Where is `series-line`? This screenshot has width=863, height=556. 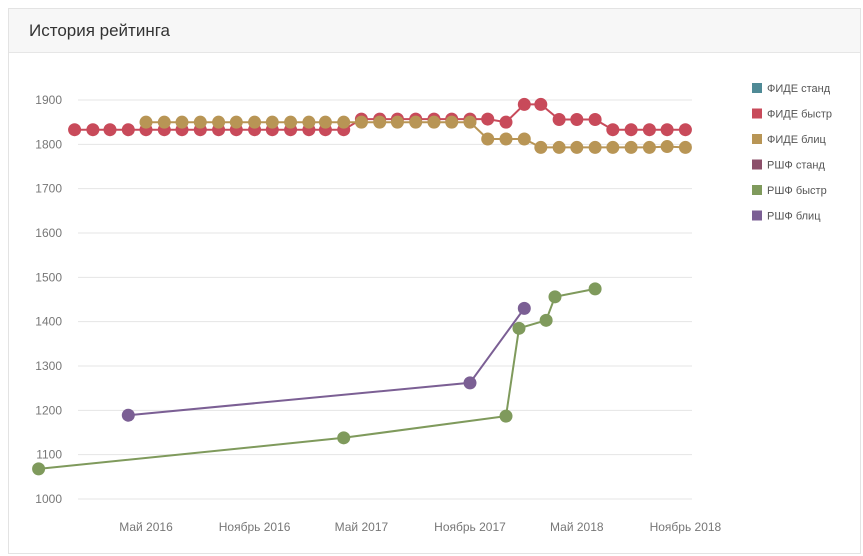 series-line is located at coordinates (327, 362).